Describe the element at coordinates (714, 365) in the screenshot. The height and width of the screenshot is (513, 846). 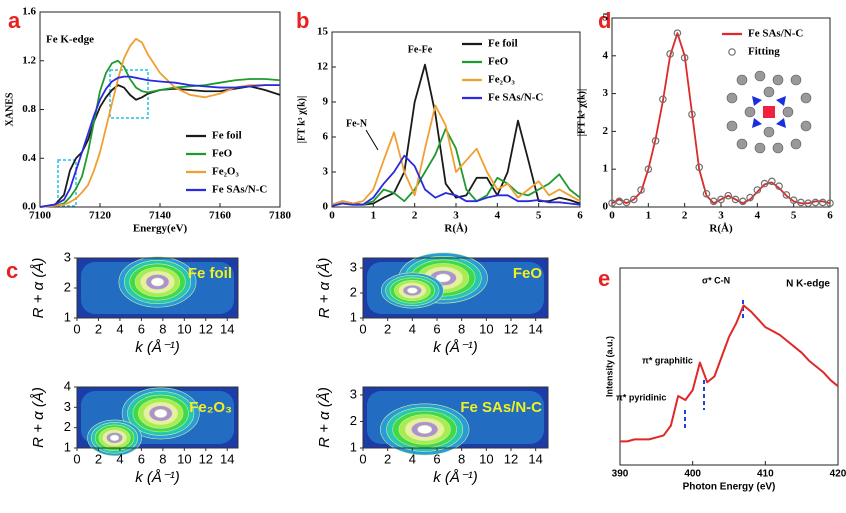
I see `peak-markers` at that location.